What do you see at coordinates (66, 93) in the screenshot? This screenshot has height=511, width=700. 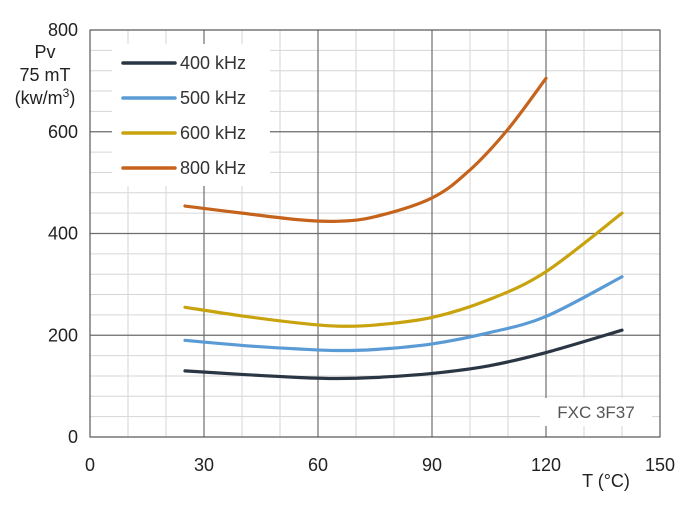 I see `y-unit-superscript: 3` at bounding box center [66, 93].